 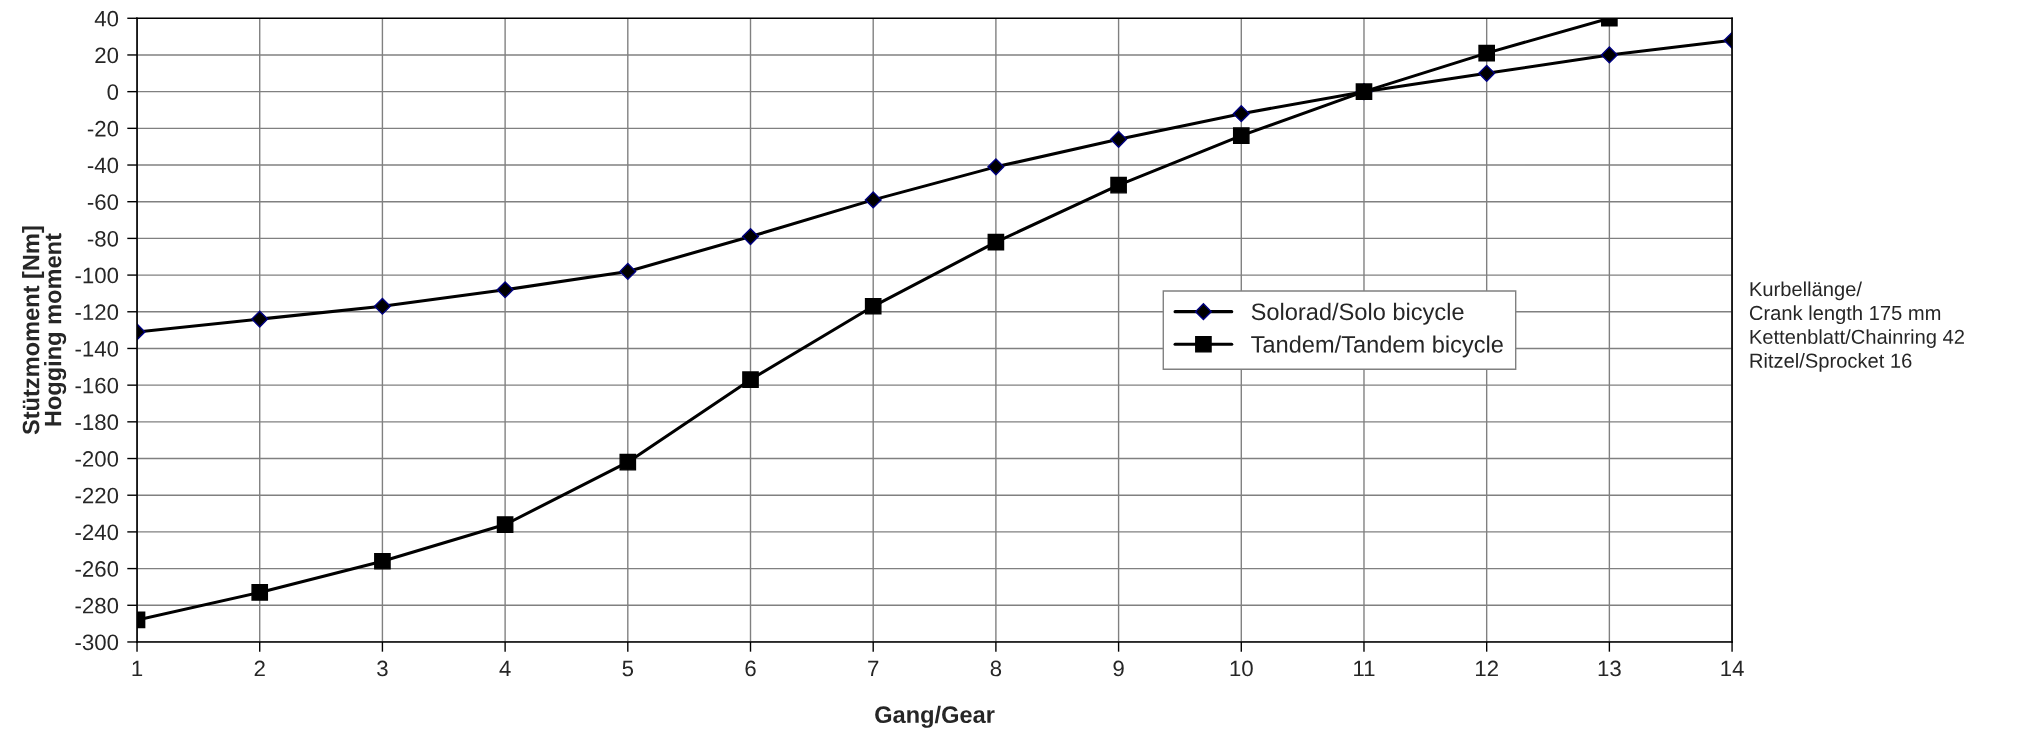 What do you see at coordinates (505, 668) in the screenshot?
I see `x-tick-label: 4` at bounding box center [505, 668].